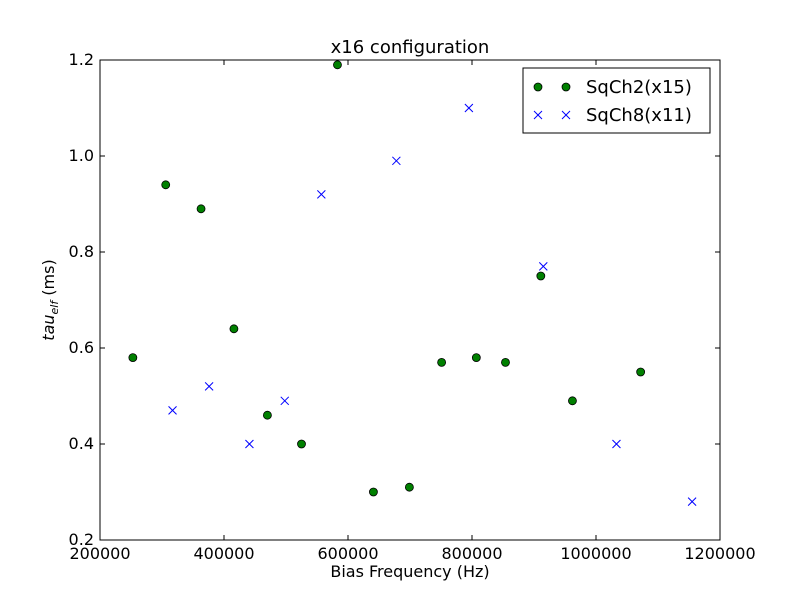 The width and height of the screenshot is (800, 600). Describe the element at coordinates (595, 553) in the screenshot. I see `x-tick-label: 1000000` at that location.